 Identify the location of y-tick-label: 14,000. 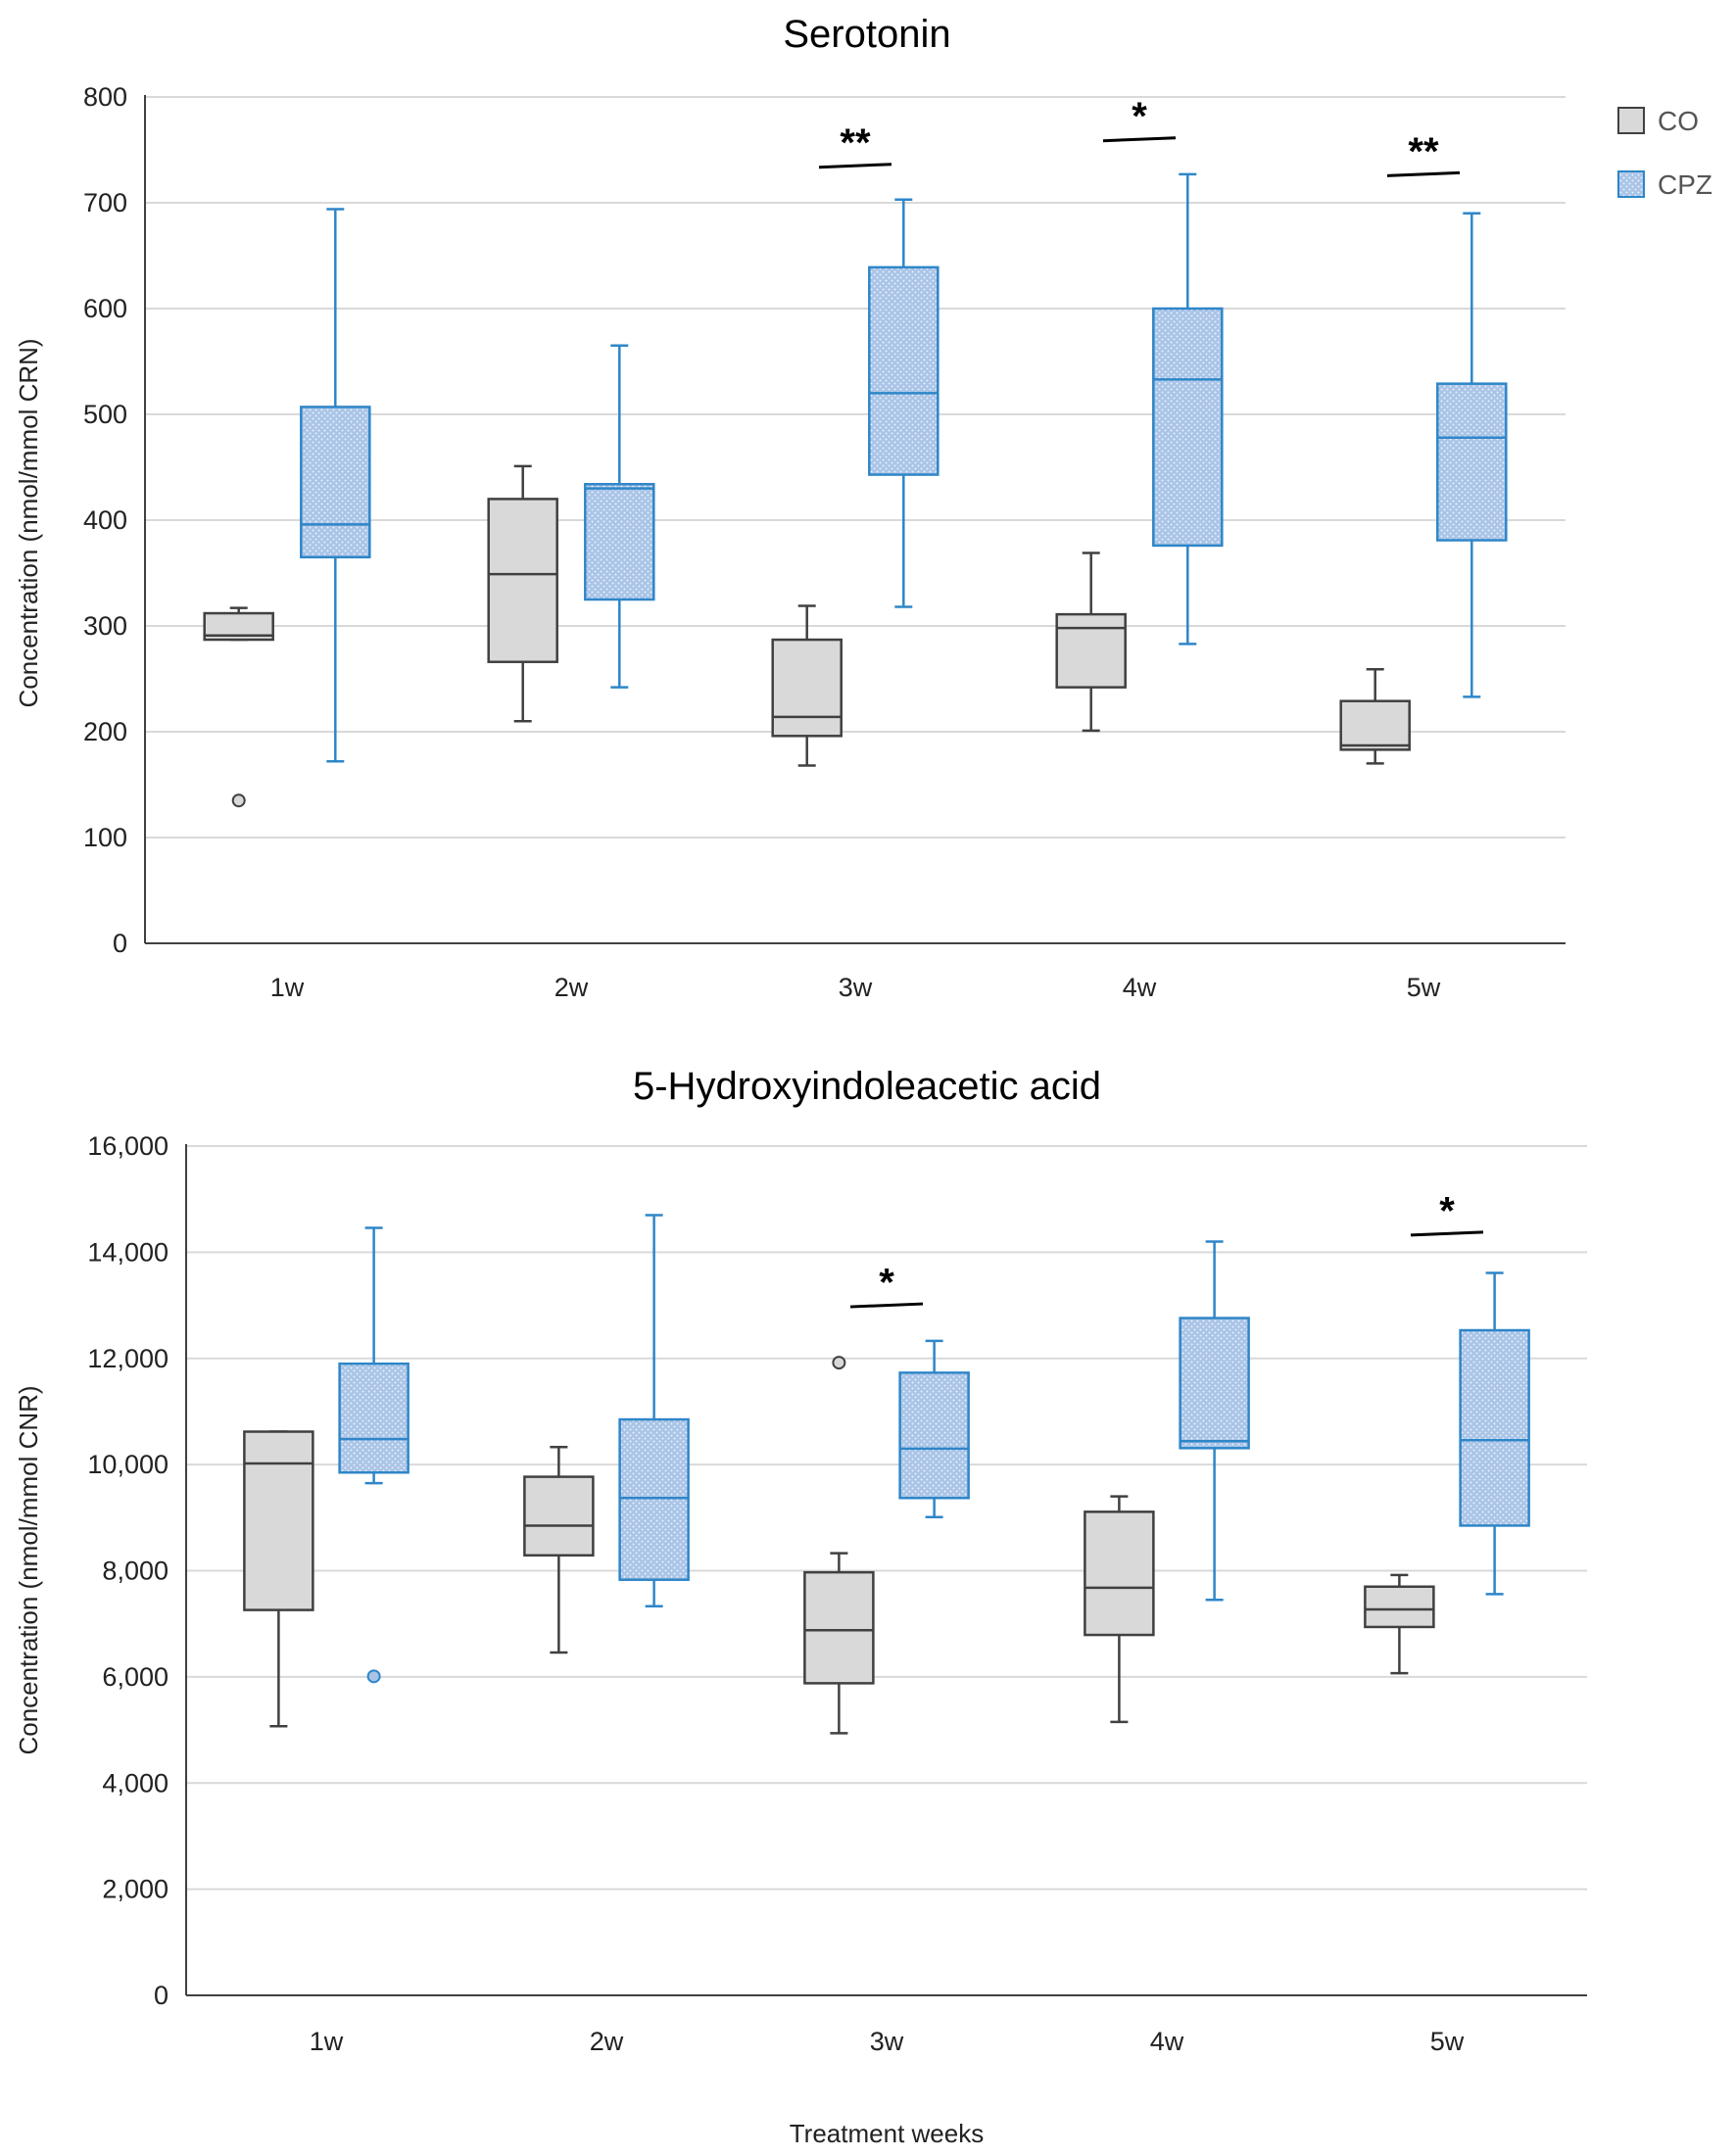
(128, 1252).